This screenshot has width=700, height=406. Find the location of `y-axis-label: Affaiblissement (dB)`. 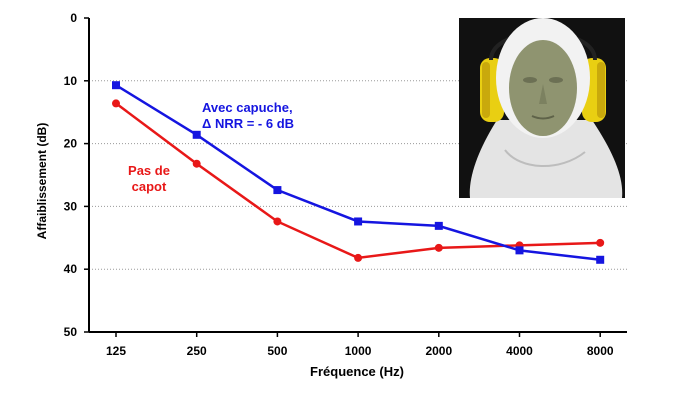

y-axis-label: Affaiblissement (dB) is located at coordinates (42, 181).